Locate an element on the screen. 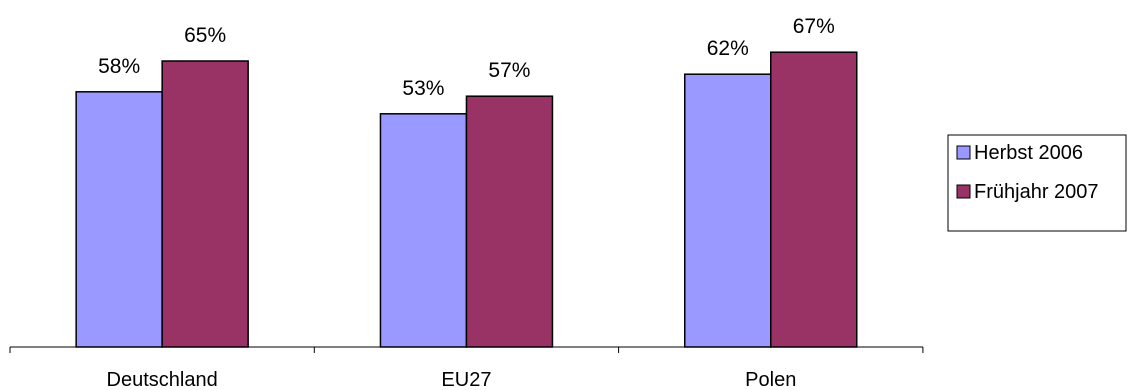 The image size is (1128, 390). legend: Herbst 2006 Frühjahr 2007 is located at coordinates (1037, 183).